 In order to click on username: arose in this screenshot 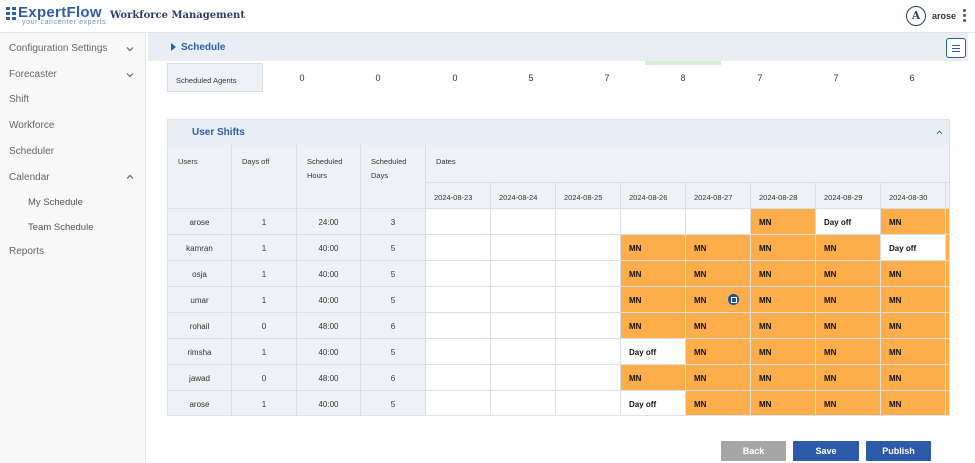, I will do `click(944, 16)`.